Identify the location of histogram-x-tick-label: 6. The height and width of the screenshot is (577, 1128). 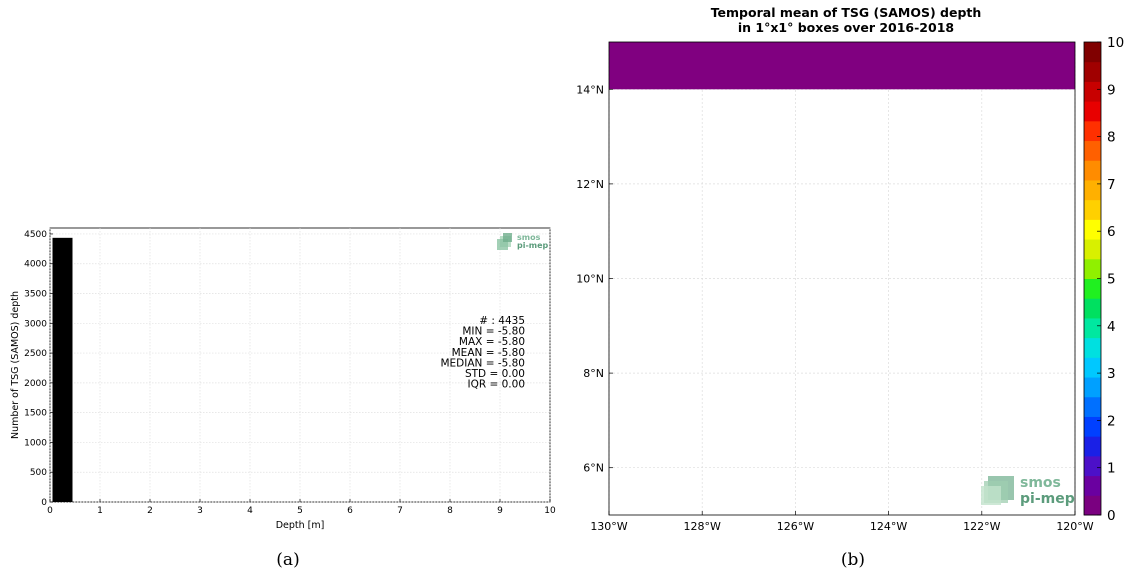
(350, 511).